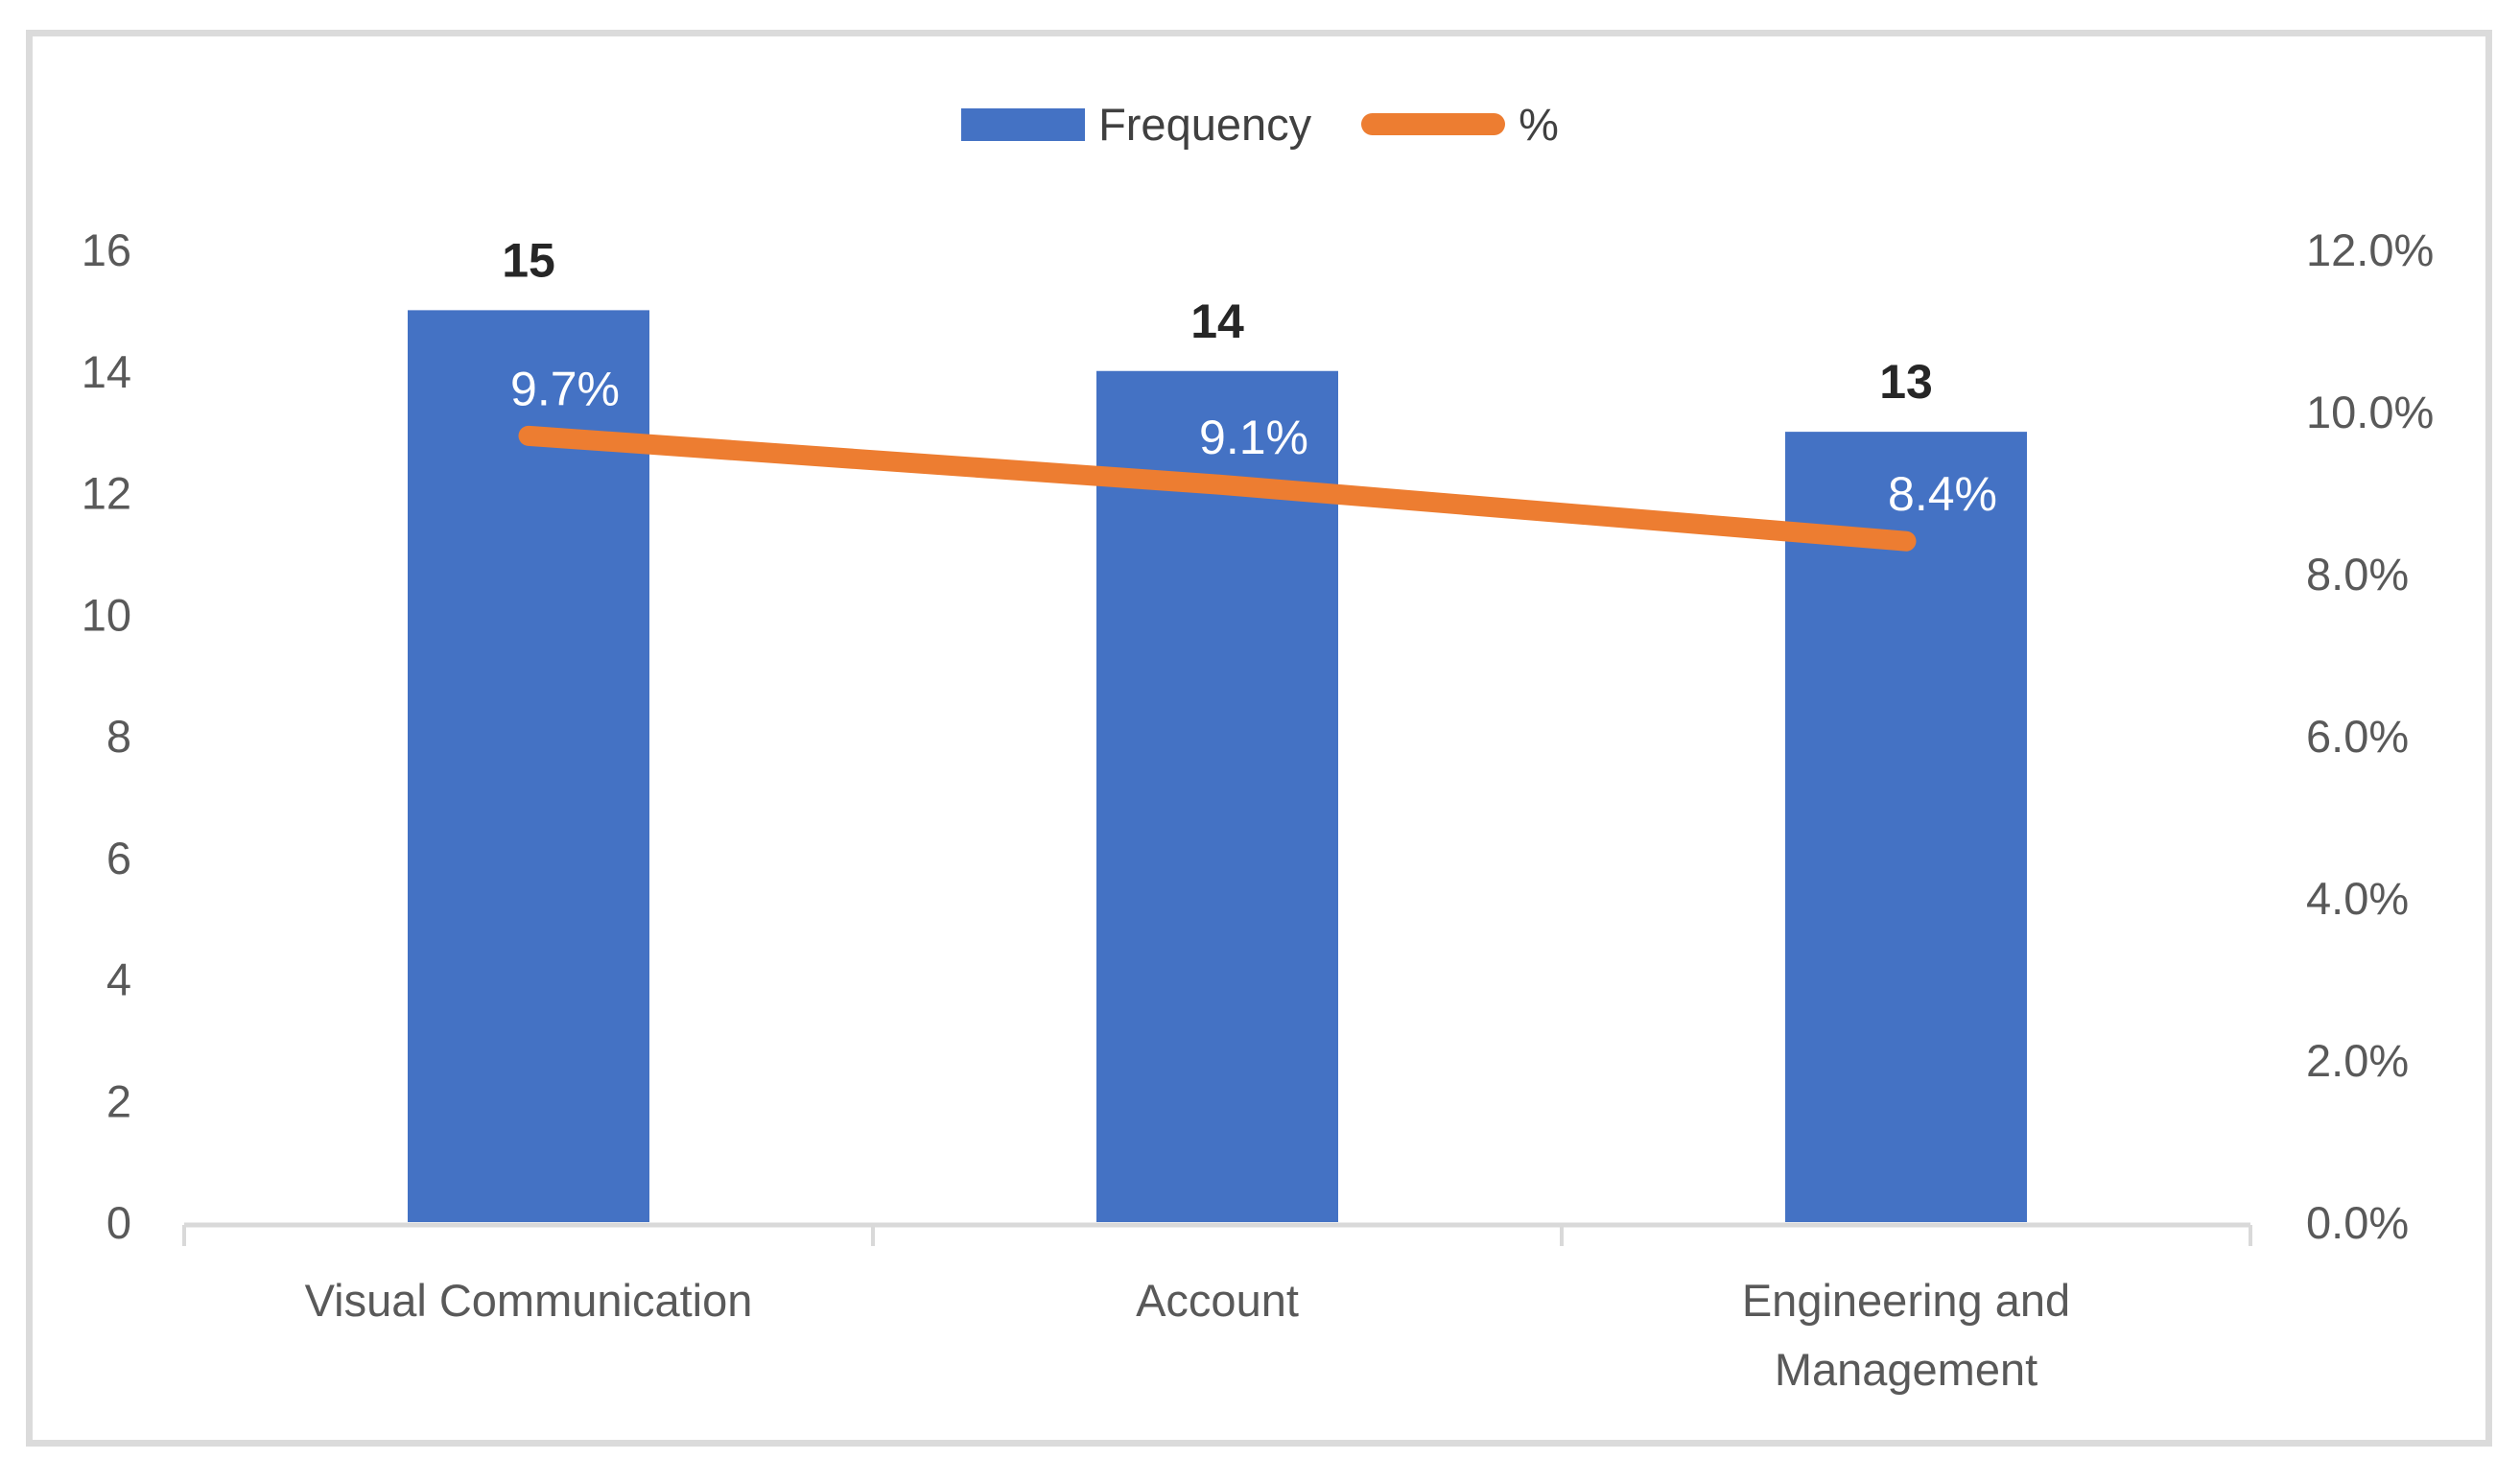 The width and height of the screenshot is (2520, 1483). I want to click on percent-line, so click(1217, 489).